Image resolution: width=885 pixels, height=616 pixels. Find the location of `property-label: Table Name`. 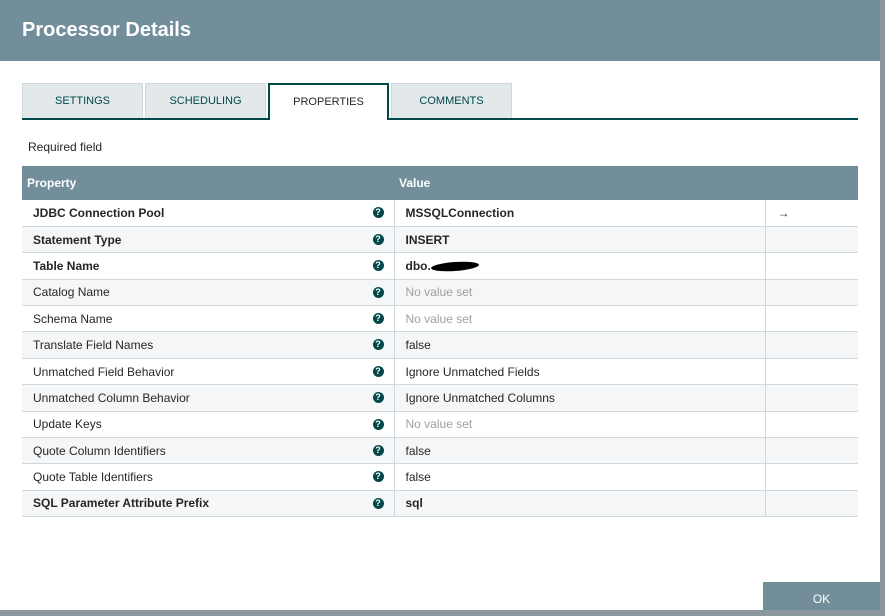

property-label: Table Name is located at coordinates (66, 265).